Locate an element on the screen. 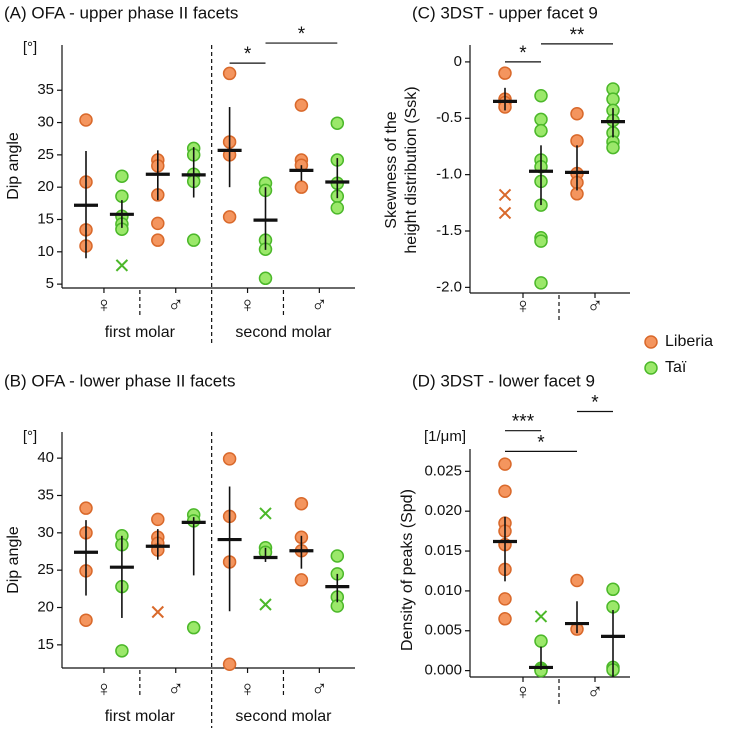  y-tick-label: 0.010 is located at coordinates (443, 590).